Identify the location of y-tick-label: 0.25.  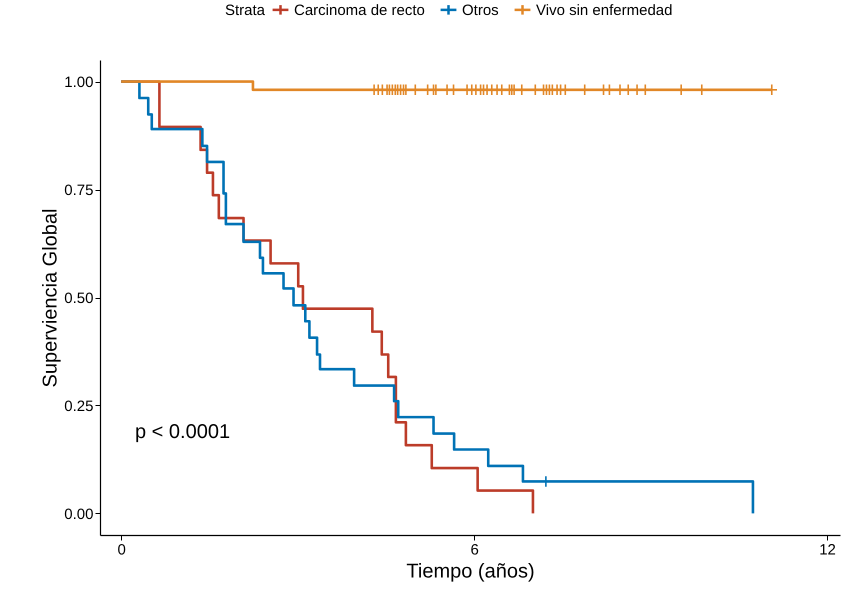
(79, 406).